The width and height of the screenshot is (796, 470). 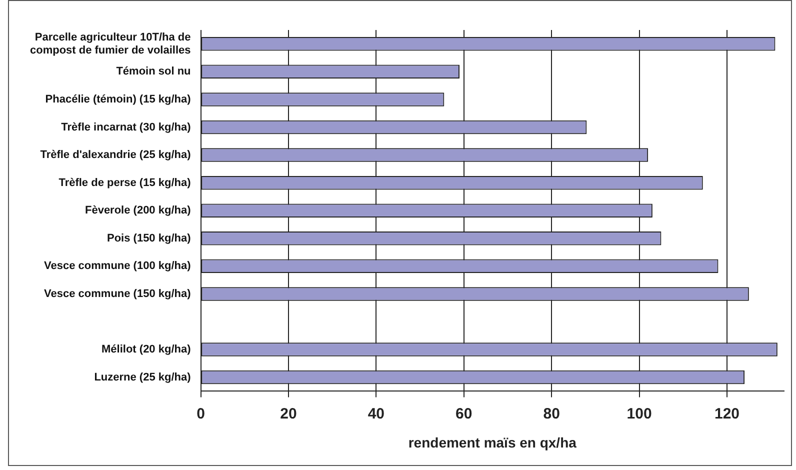 What do you see at coordinates (153, 72) in the screenshot?
I see `y-tick-label: Témoin sol nu` at bounding box center [153, 72].